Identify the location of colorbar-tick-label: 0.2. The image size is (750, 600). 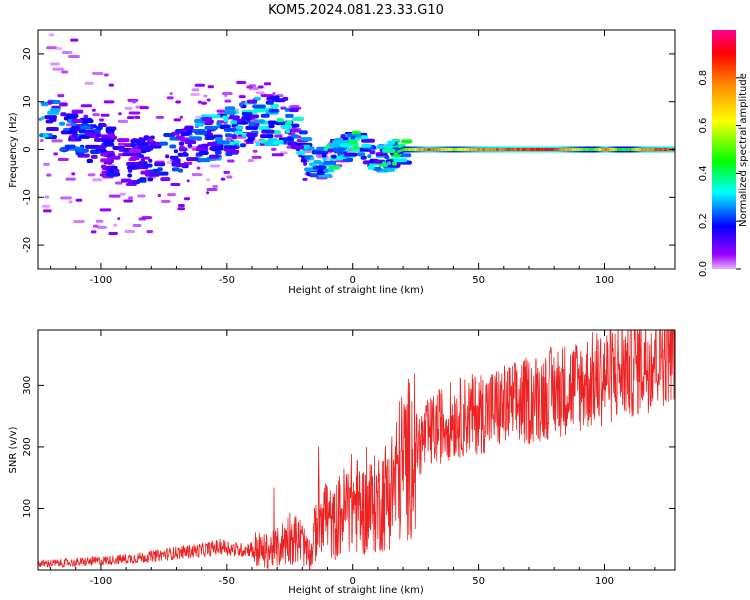
(703, 221).